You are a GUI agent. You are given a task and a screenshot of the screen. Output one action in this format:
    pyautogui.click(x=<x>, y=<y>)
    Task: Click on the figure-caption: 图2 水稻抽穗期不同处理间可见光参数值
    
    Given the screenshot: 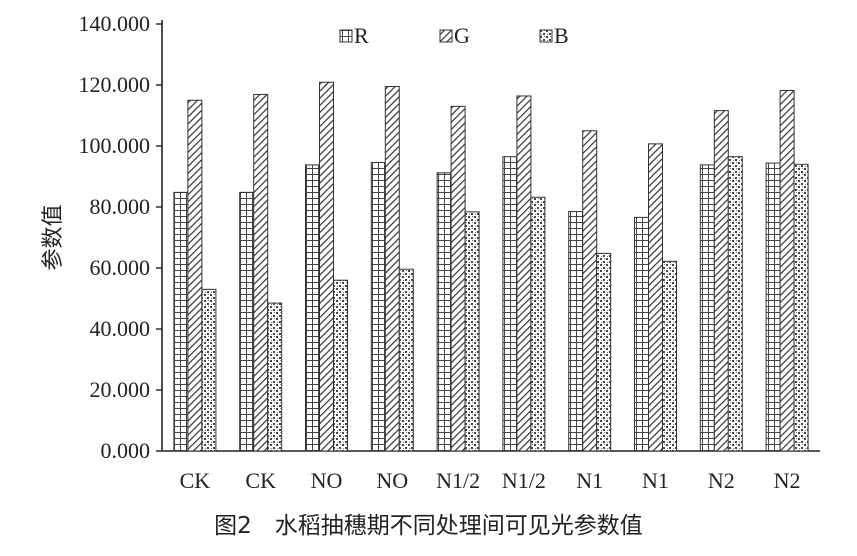 What is the action you would take?
    pyautogui.click(x=428, y=526)
    